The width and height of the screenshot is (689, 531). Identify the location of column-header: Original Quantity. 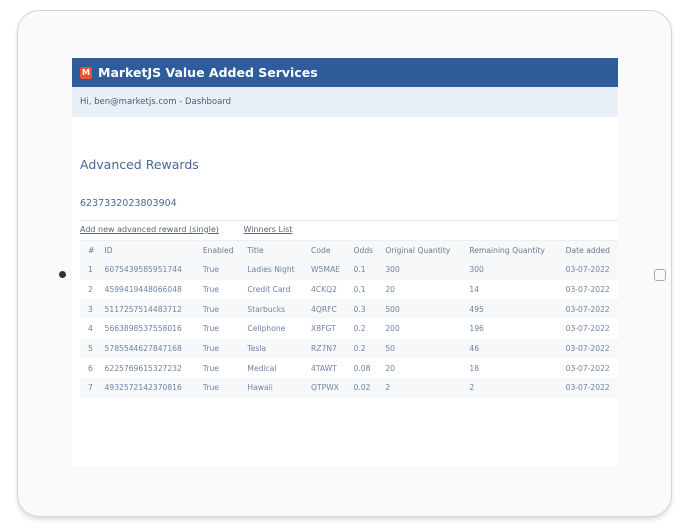
(418, 250).